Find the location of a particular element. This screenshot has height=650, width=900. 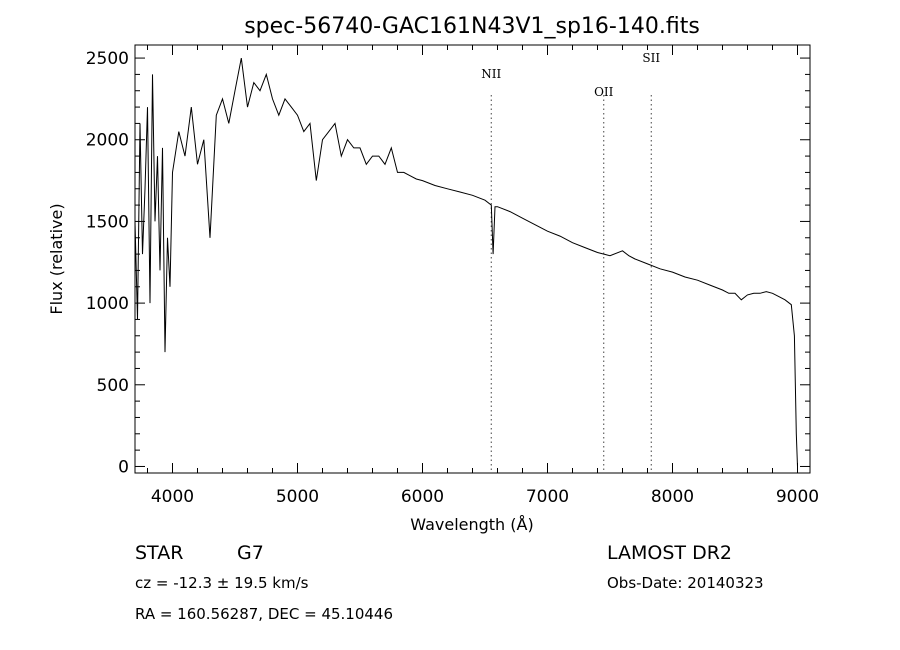

y-tick-label: 2500 is located at coordinates (107, 59).